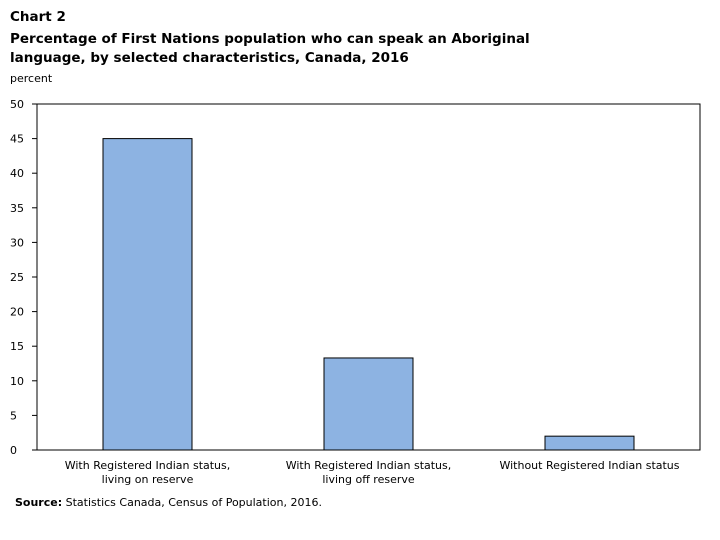 This screenshot has height=540, width=720. What do you see at coordinates (17, 173) in the screenshot?
I see `y-tick-label: 40` at bounding box center [17, 173].